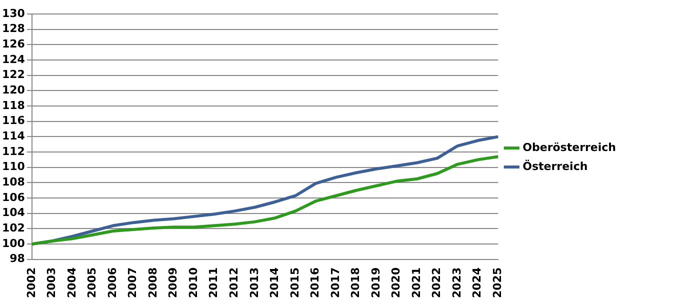 The image size is (686, 305). What do you see at coordinates (13, 29) in the screenshot?
I see `y-tick-label: 128` at bounding box center [13, 29].